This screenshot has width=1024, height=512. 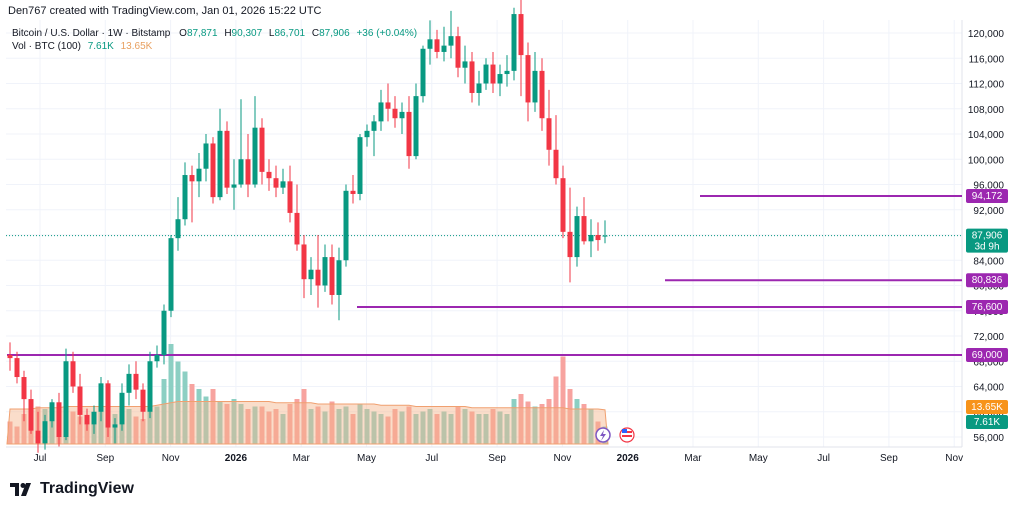 I want to click on volume-legend: Vol · BTC (100) 7.61K 13.65K, so click(x=82, y=46).